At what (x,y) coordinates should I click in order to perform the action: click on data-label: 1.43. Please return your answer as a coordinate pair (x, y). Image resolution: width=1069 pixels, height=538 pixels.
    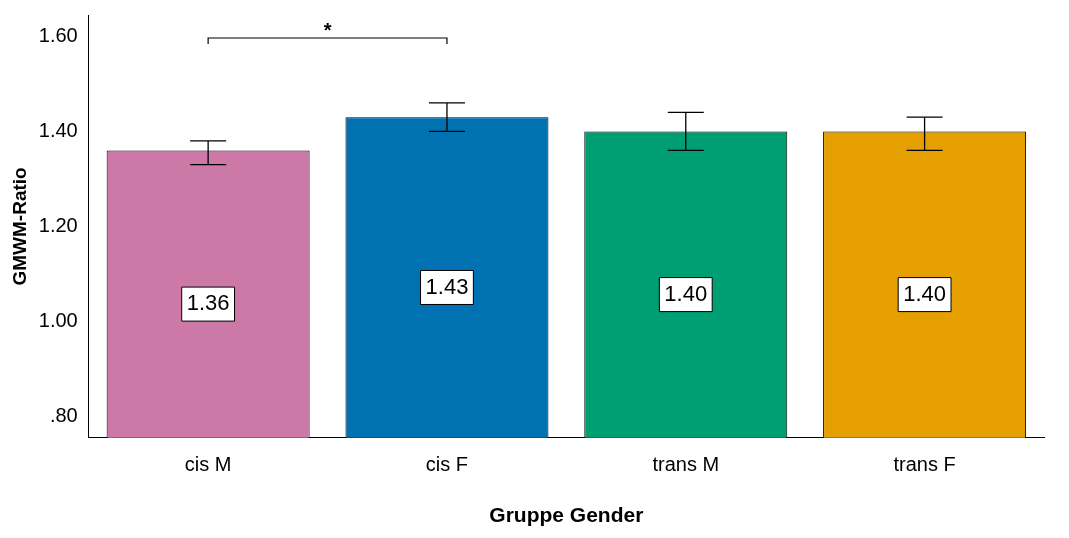
    Looking at the image, I should click on (447, 286).